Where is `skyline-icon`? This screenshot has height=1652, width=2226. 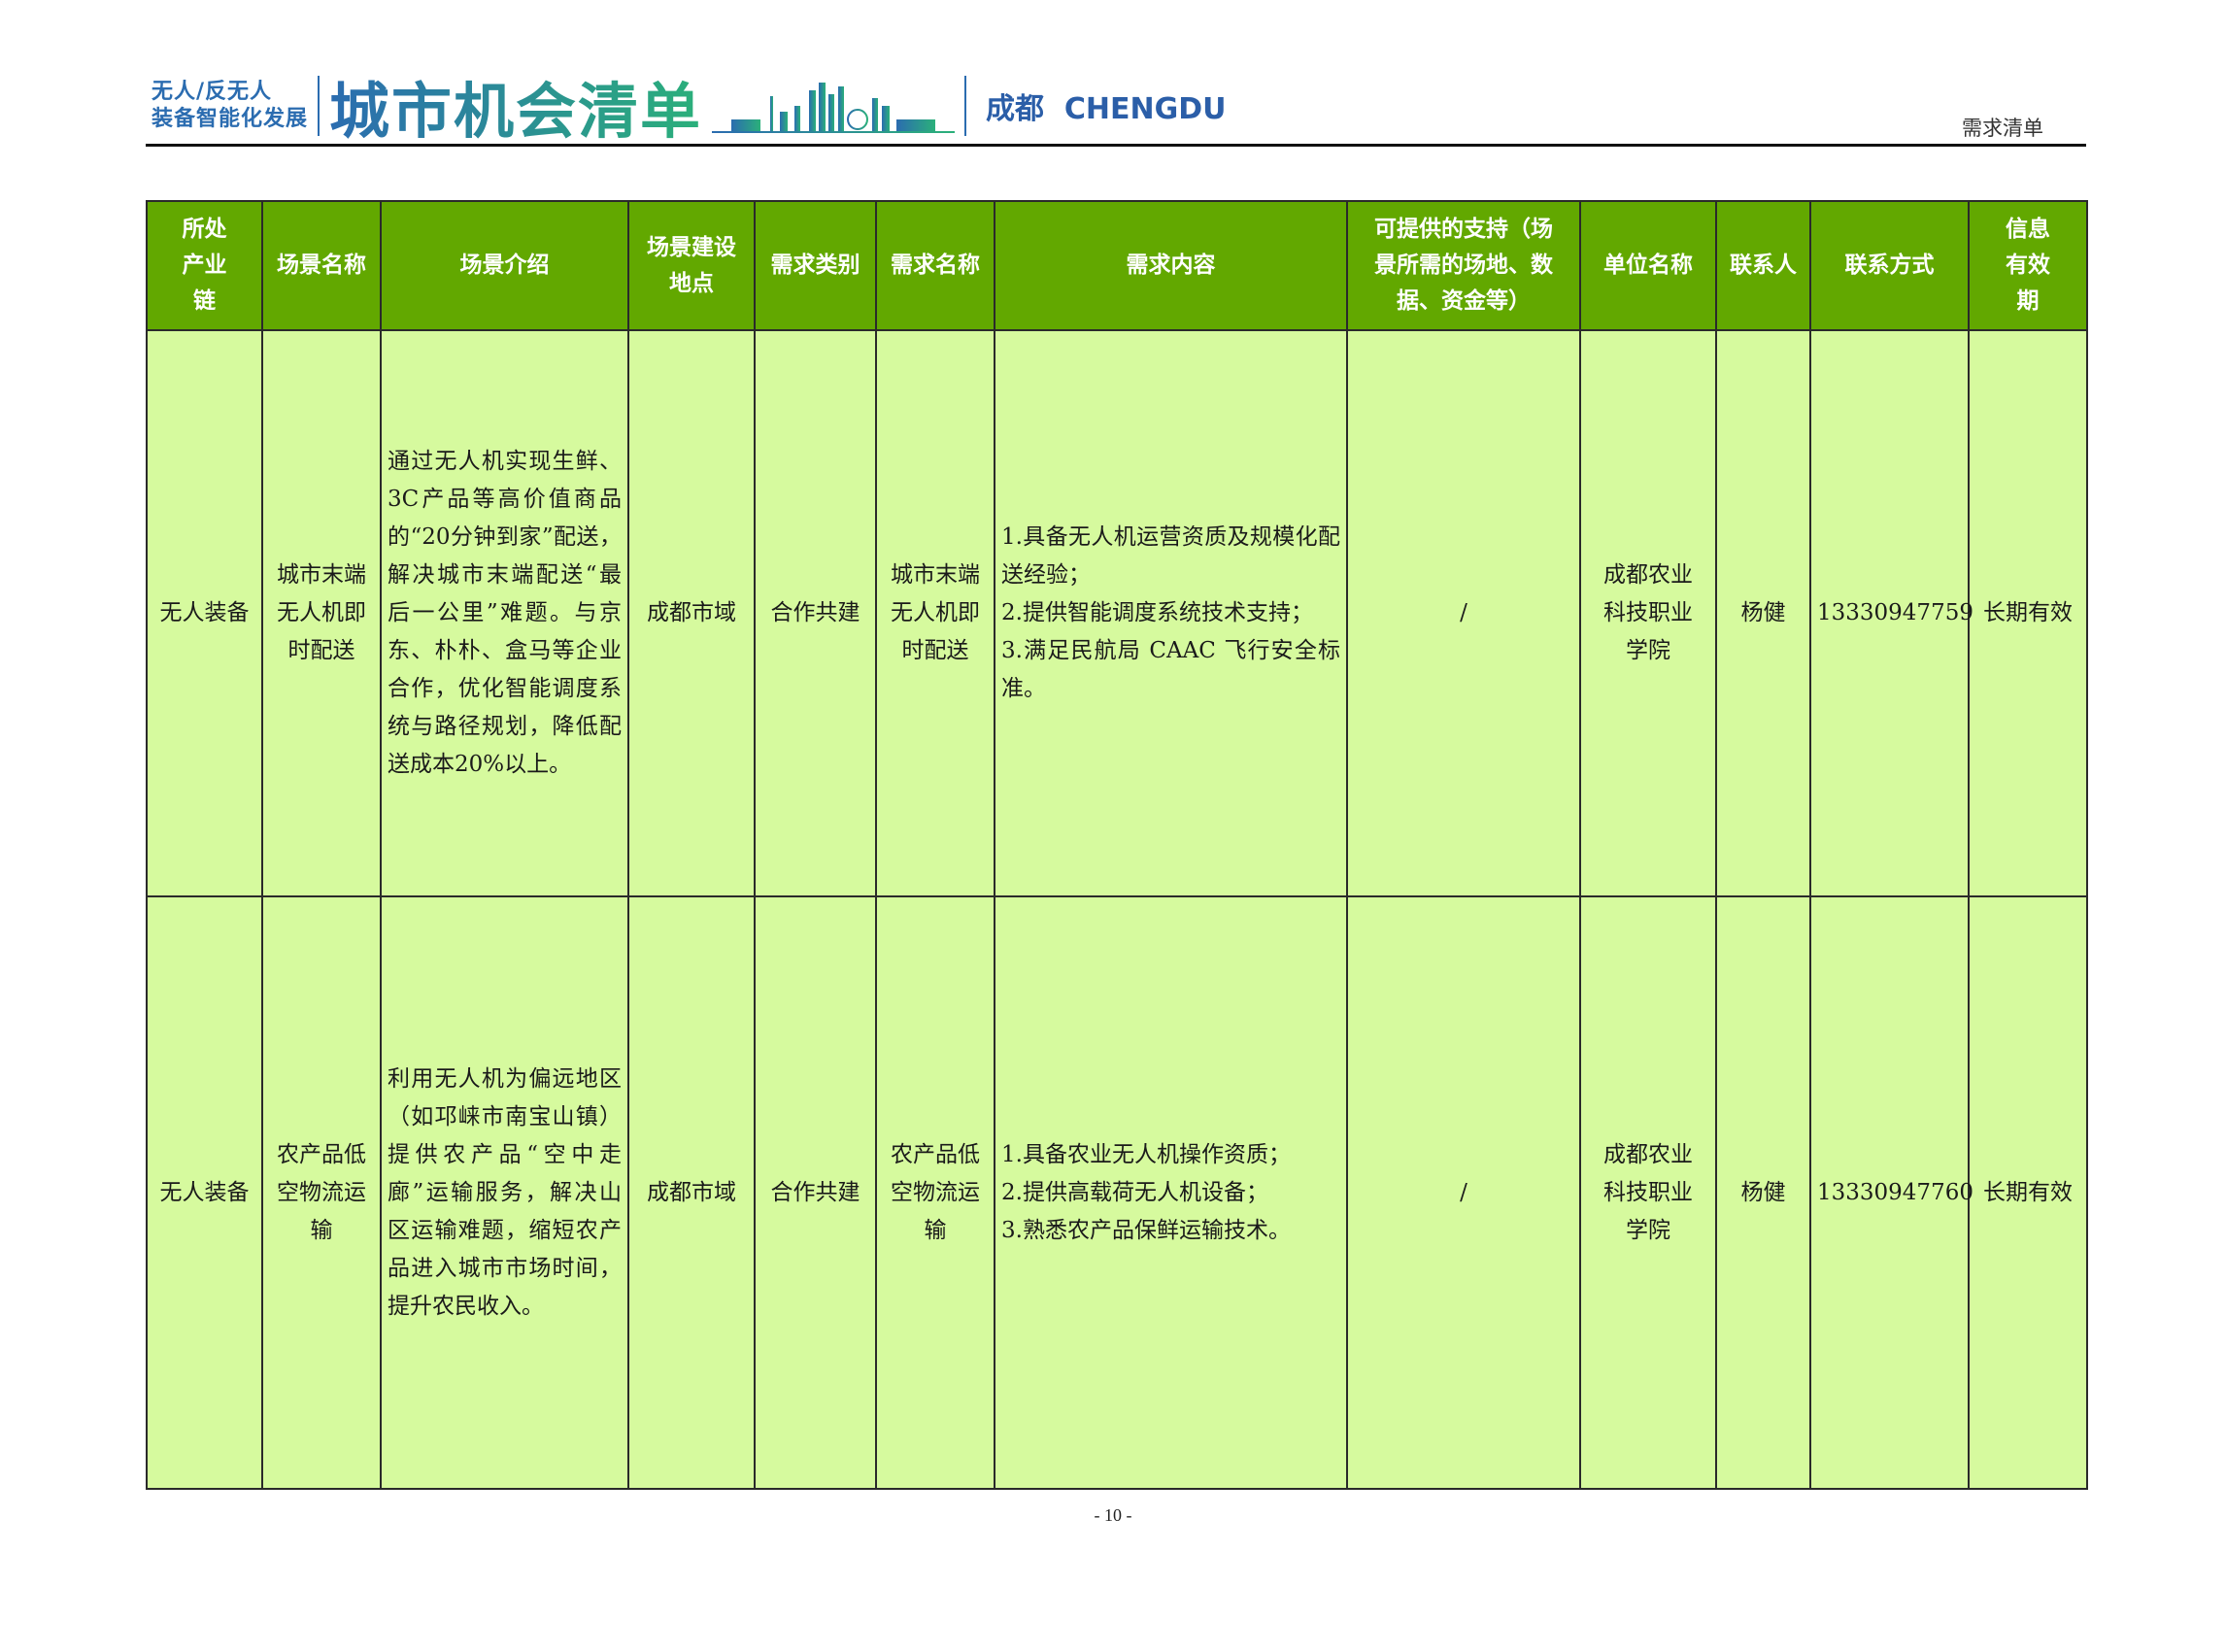 skyline-icon is located at coordinates (834, 108).